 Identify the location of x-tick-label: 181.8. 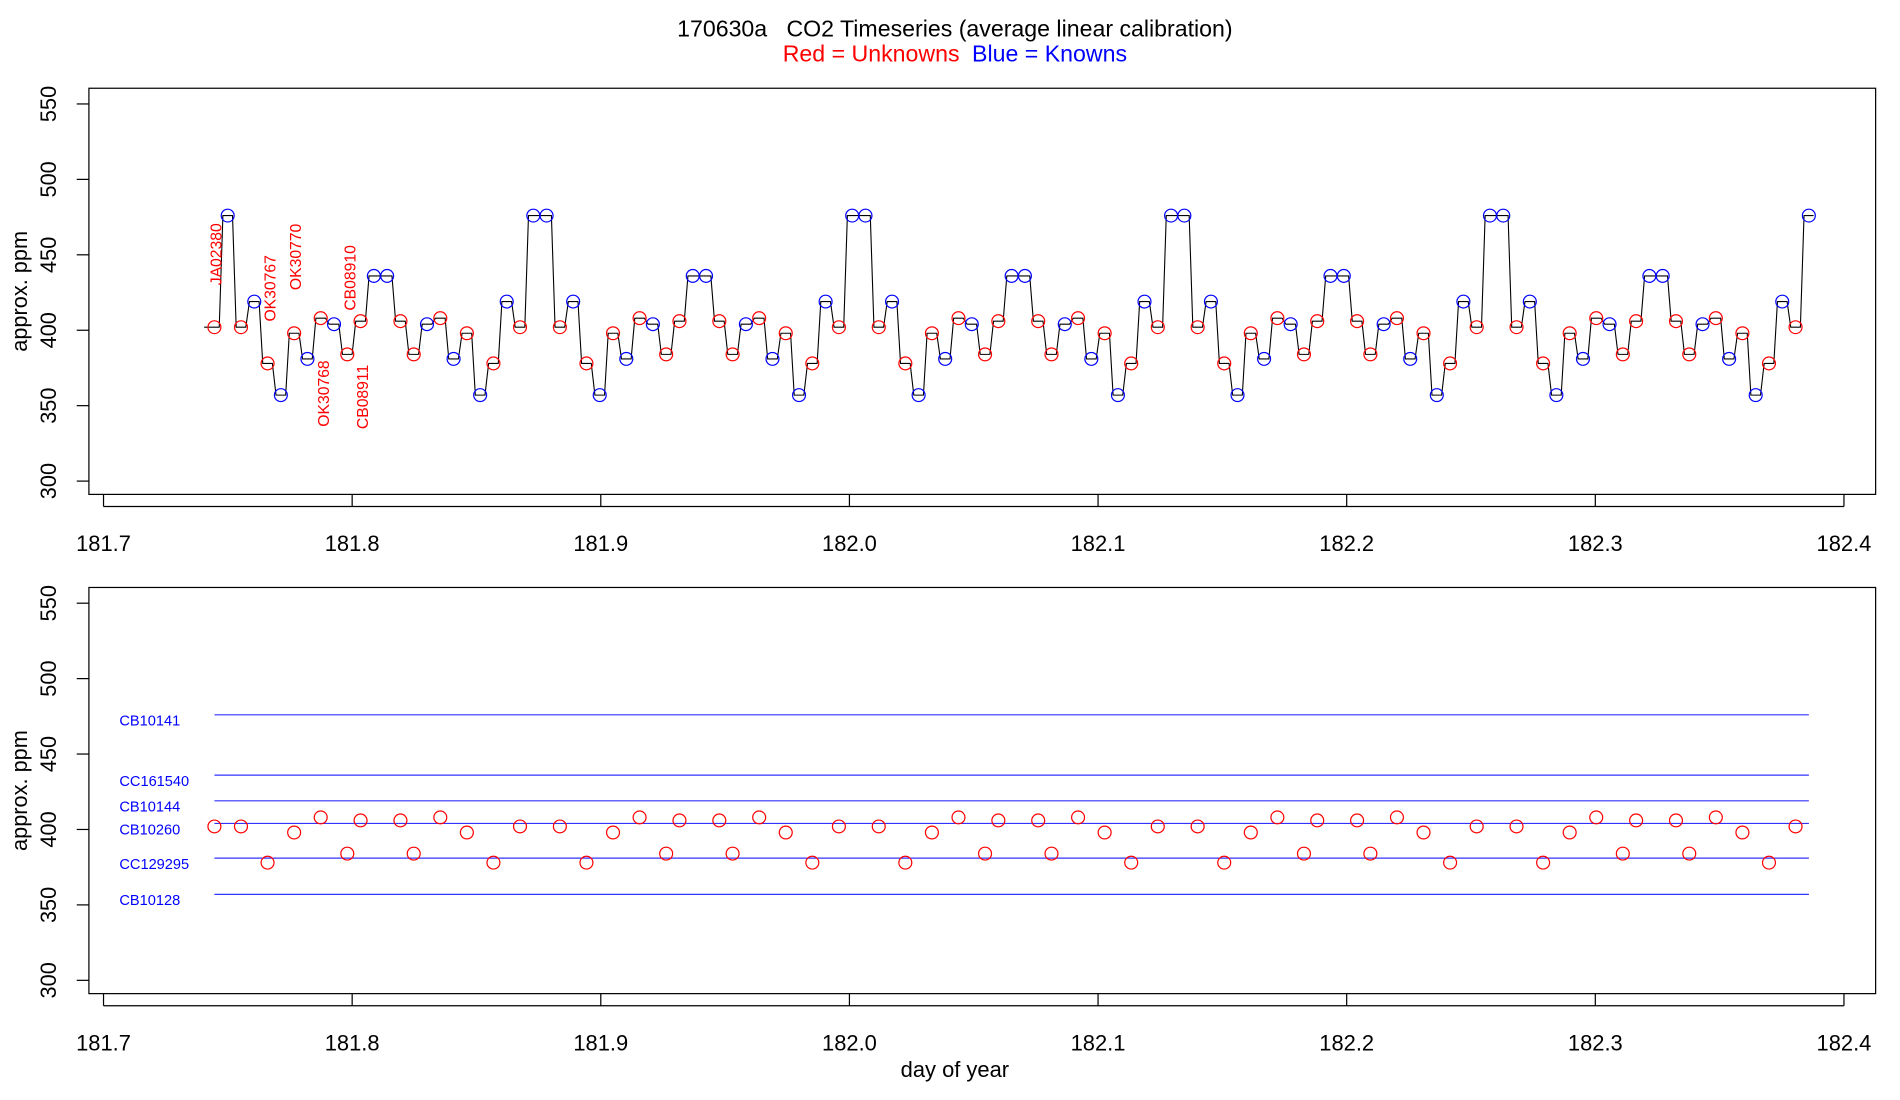
(352, 1043).